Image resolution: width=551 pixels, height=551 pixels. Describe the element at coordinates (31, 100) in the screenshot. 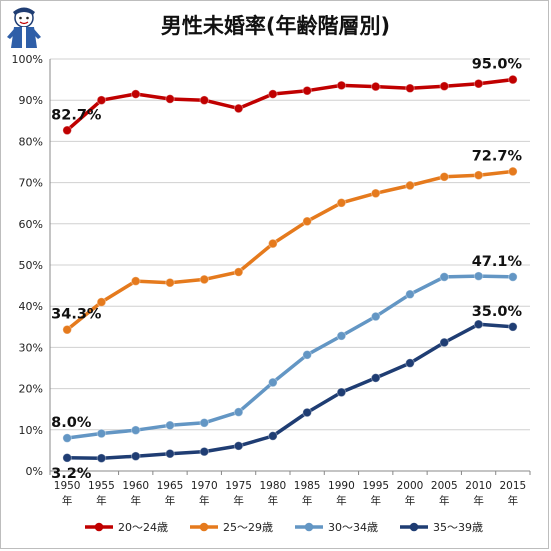

I see `y-tick-label: 90%` at that location.